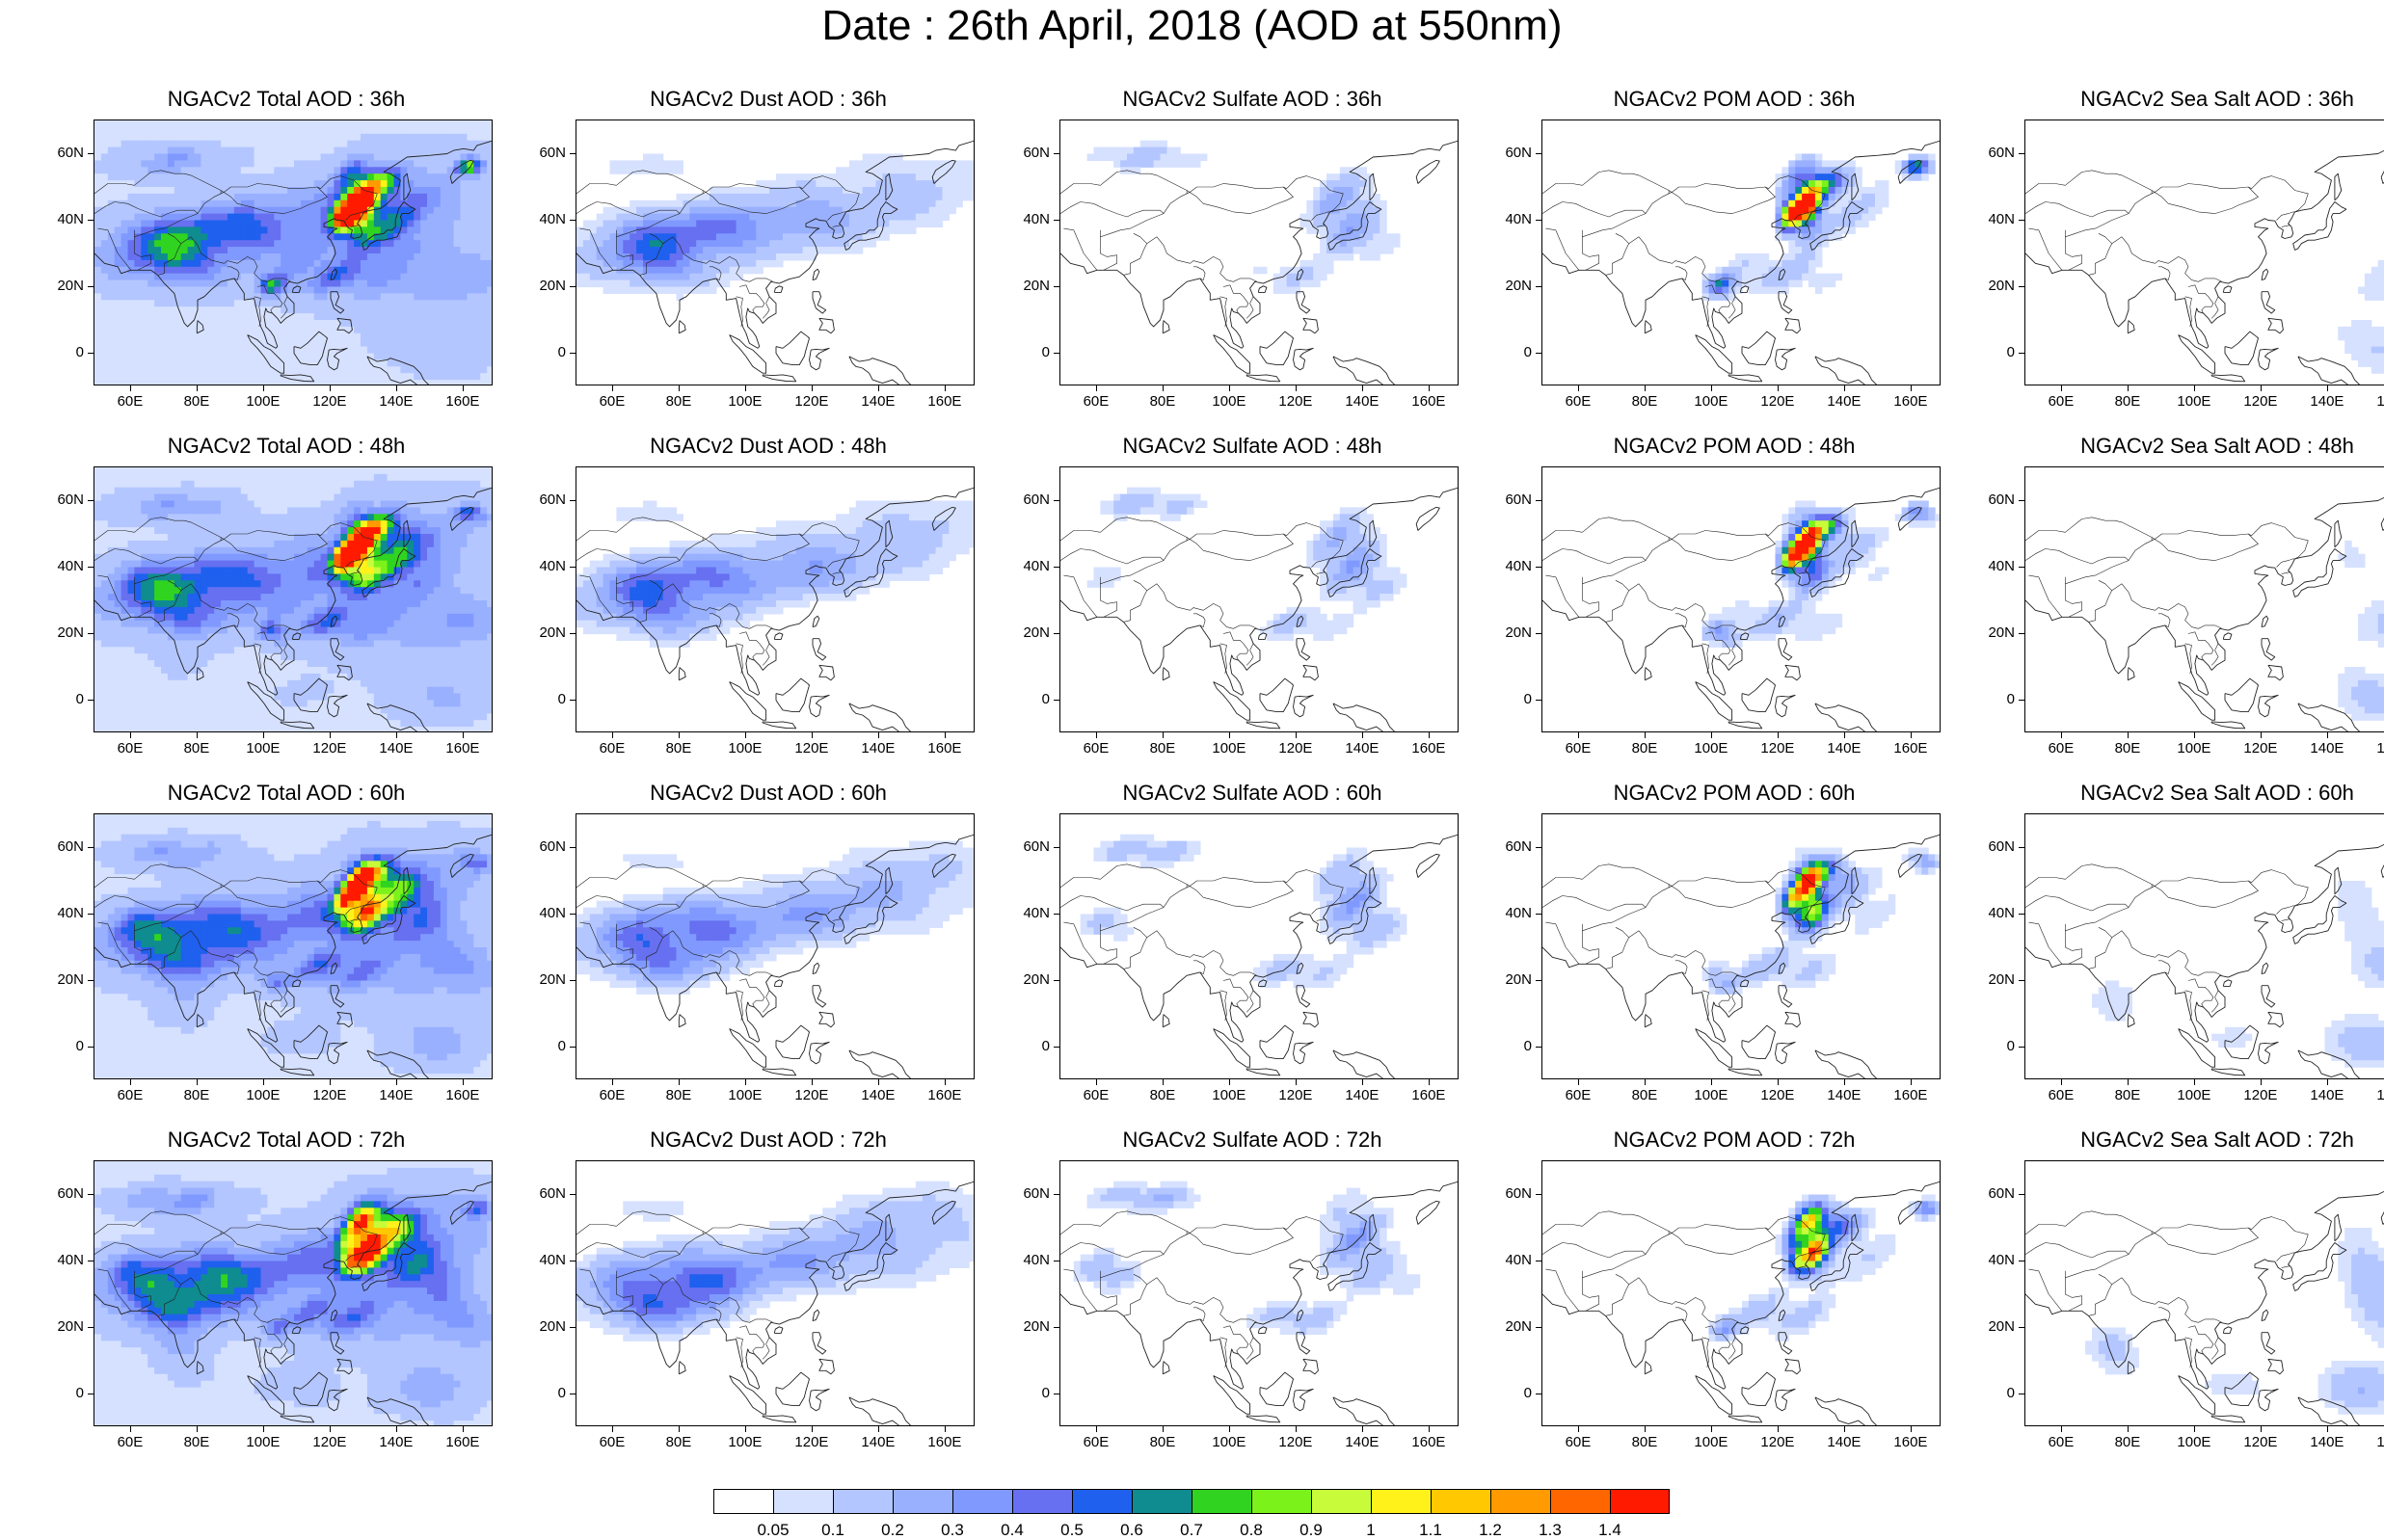 The height and width of the screenshot is (1540, 2384). Describe the element at coordinates (1311, 1530) in the screenshot. I see `colorbar-label: 0.9` at that location.